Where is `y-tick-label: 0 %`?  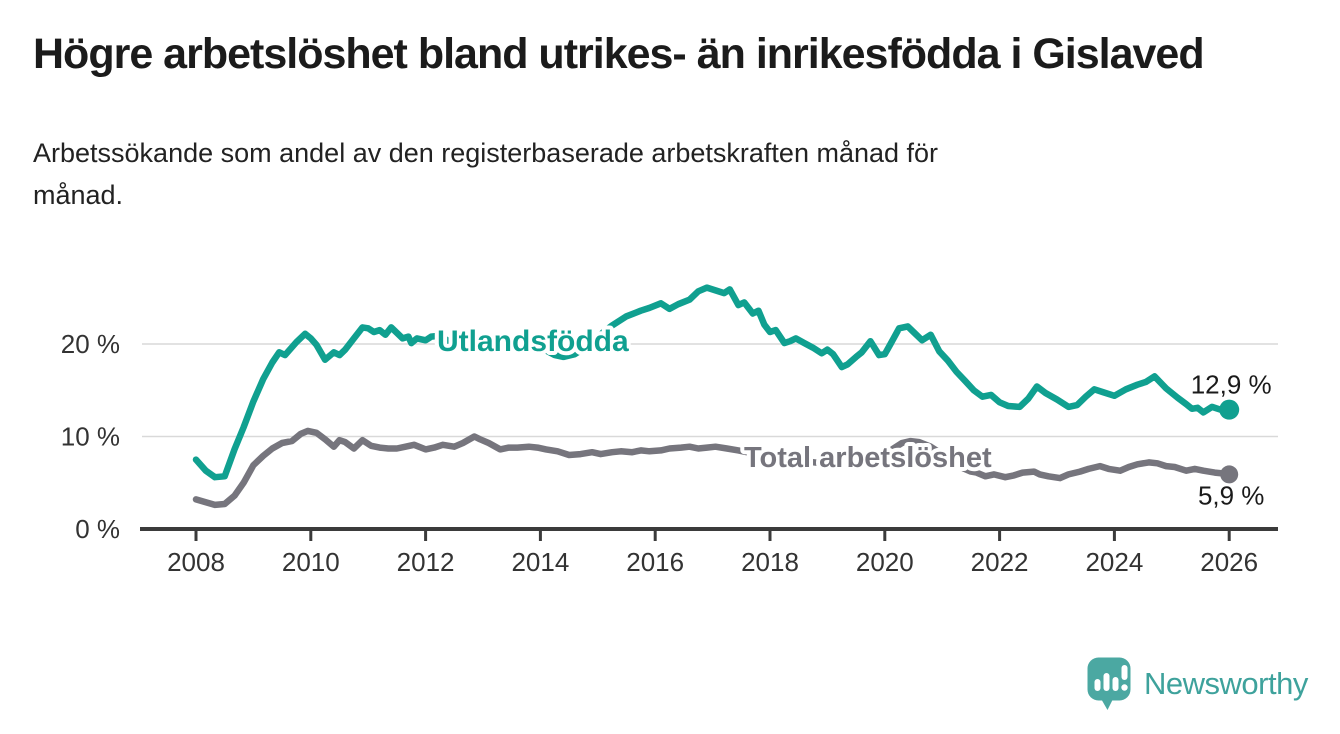
y-tick-label: 0 % is located at coordinates (97, 529).